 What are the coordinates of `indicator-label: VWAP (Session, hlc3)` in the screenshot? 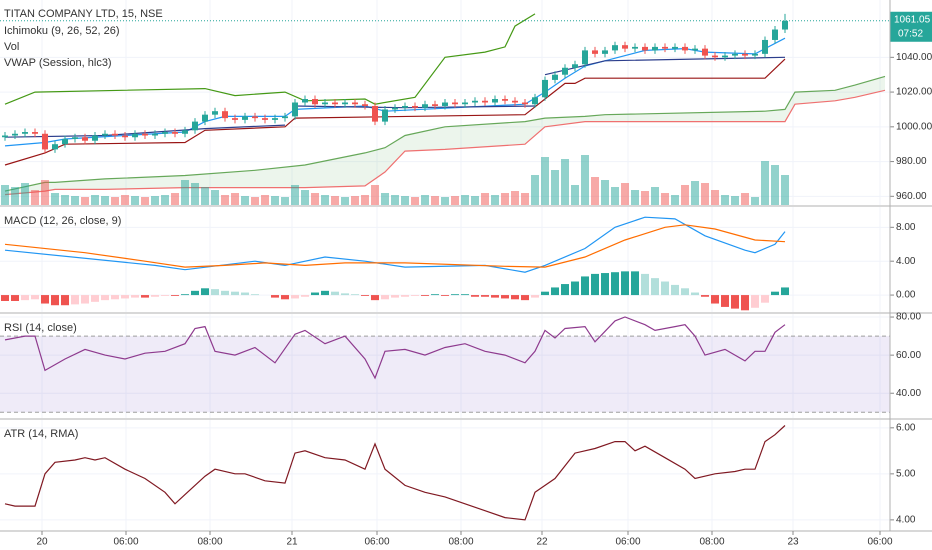 It's located at (58, 63).